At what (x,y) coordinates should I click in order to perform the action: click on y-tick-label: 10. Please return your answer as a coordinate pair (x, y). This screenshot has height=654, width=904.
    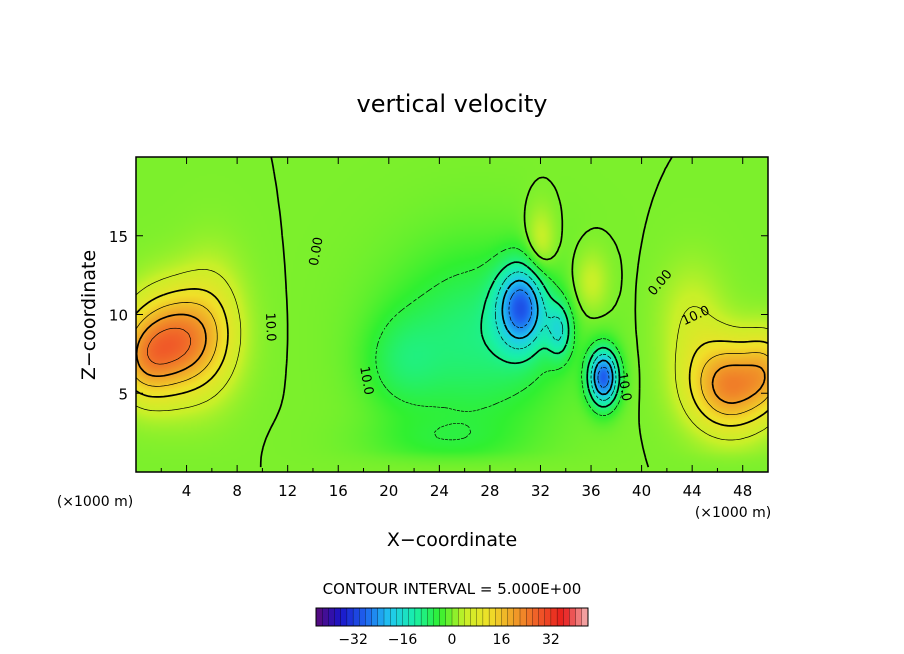
    Looking at the image, I should click on (118, 316).